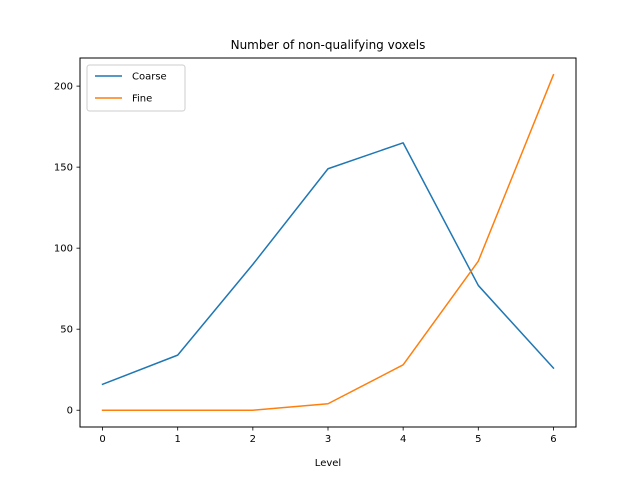  What do you see at coordinates (328, 45) in the screenshot?
I see `chart-title: Number of non-qualifying voxels` at bounding box center [328, 45].